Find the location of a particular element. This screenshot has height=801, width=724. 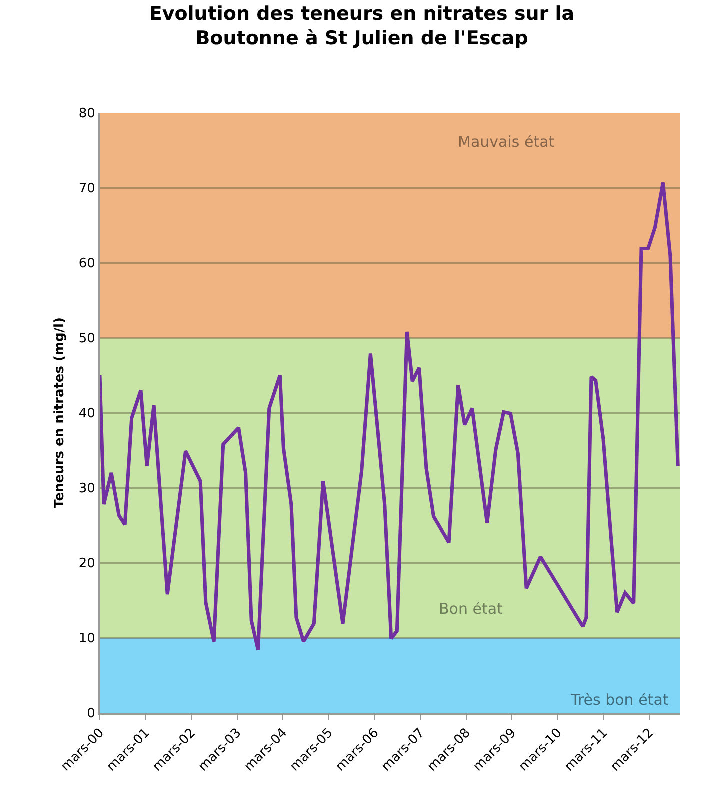

band-label: Très bon état is located at coordinates (619, 700).